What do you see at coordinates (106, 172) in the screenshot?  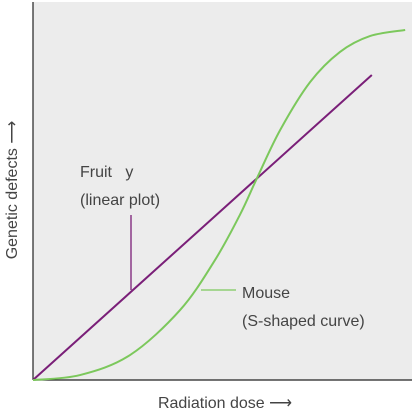 I see `annotation: Fruit y` at bounding box center [106, 172].